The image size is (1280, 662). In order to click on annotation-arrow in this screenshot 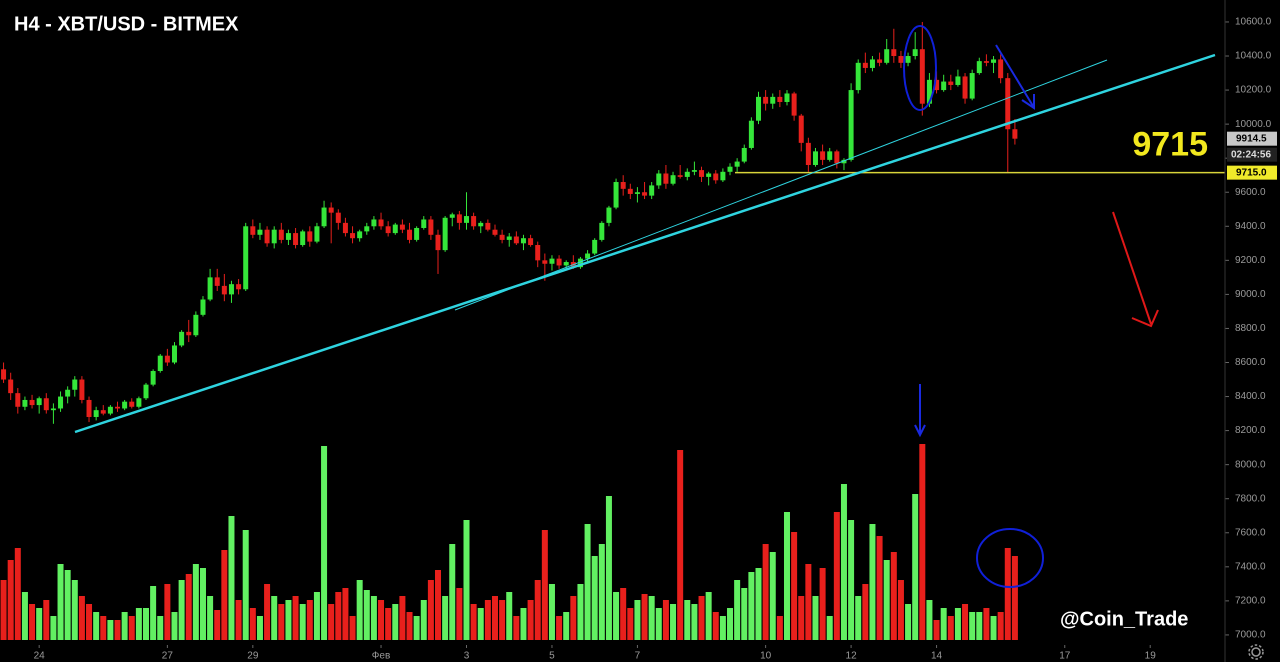, I will do `click(920, 411)`.